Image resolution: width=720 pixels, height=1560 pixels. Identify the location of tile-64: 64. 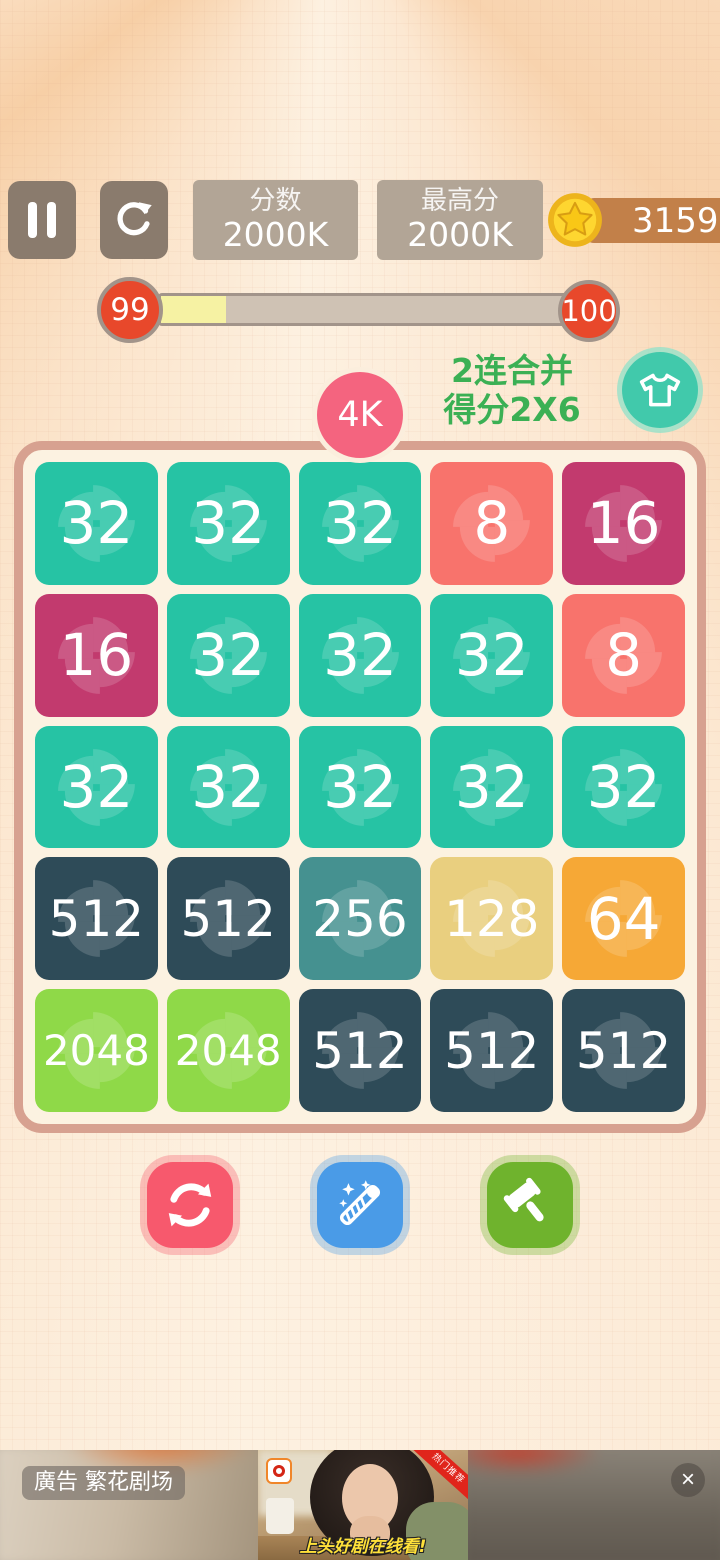
(623, 919).